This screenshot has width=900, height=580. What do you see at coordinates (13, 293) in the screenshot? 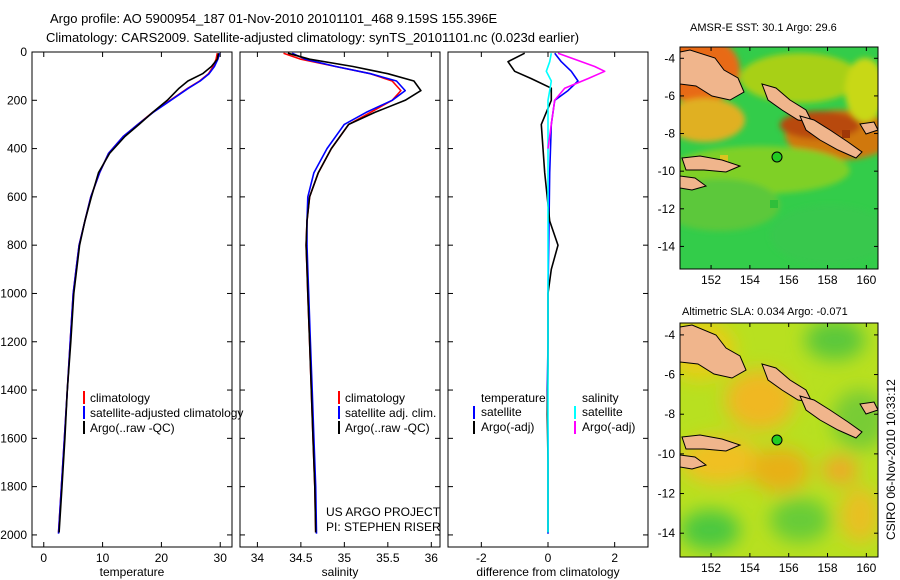
I see `y-tick-label: 1000` at bounding box center [13, 293].